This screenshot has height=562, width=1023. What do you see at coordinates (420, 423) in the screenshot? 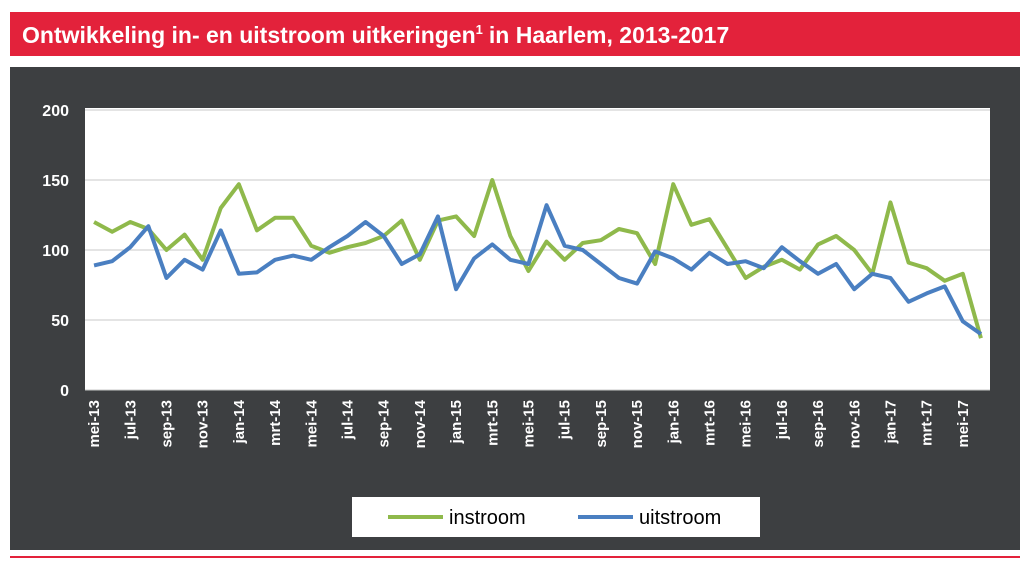
I see `x-tick-label: nov-14` at bounding box center [420, 423].